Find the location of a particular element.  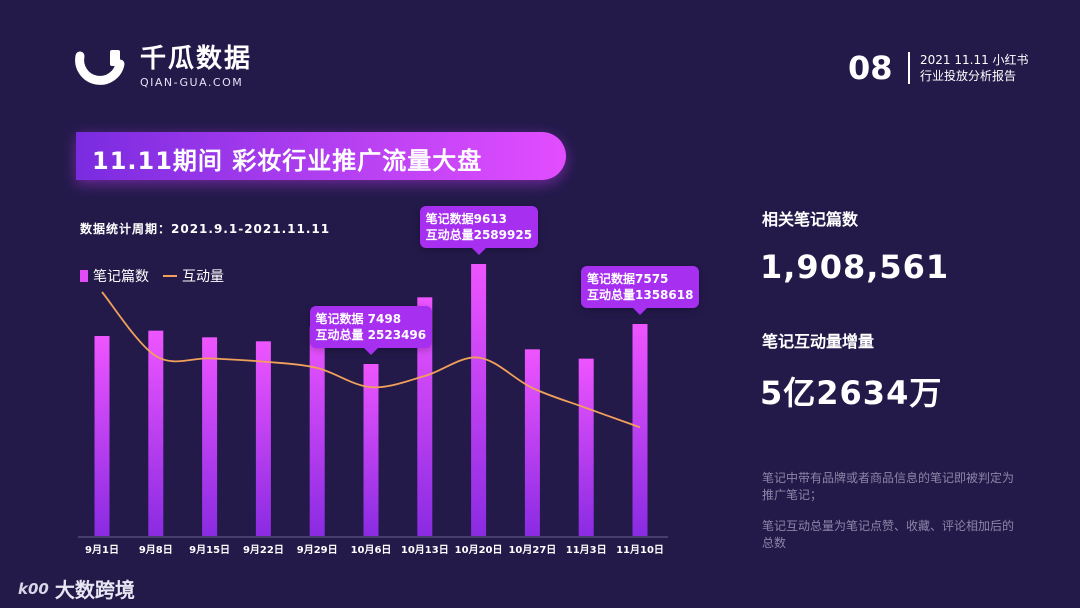

x-tick-label: 10月27日 is located at coordinates (532, 550).